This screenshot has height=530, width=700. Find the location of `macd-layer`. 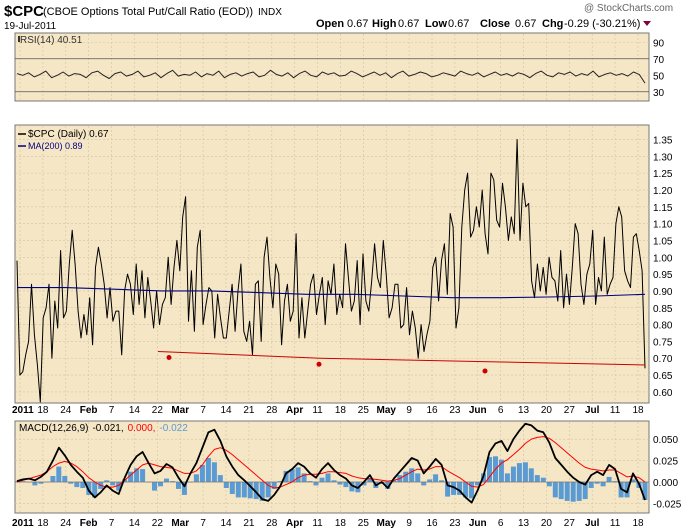

macd-layer is located at coordinates (331, 463).